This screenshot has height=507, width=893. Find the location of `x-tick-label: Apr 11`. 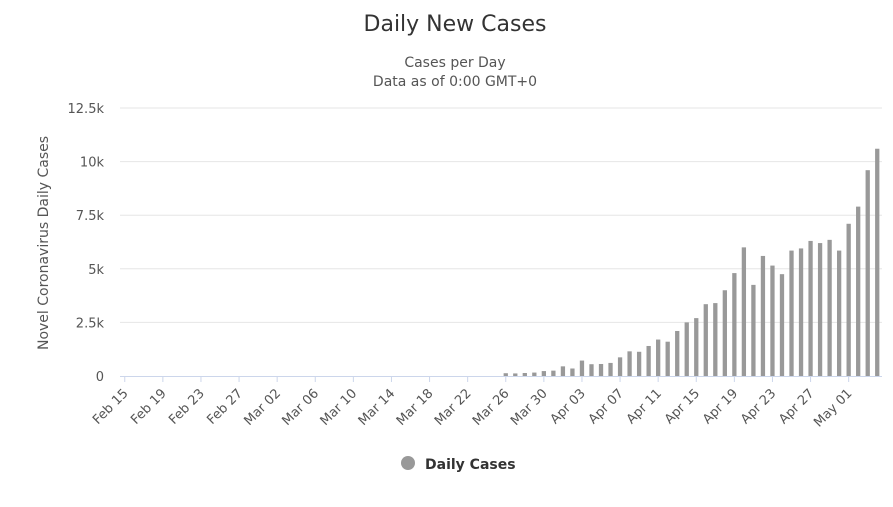

x-tick-label: Apr 11 is located at coordinates (644, 406).